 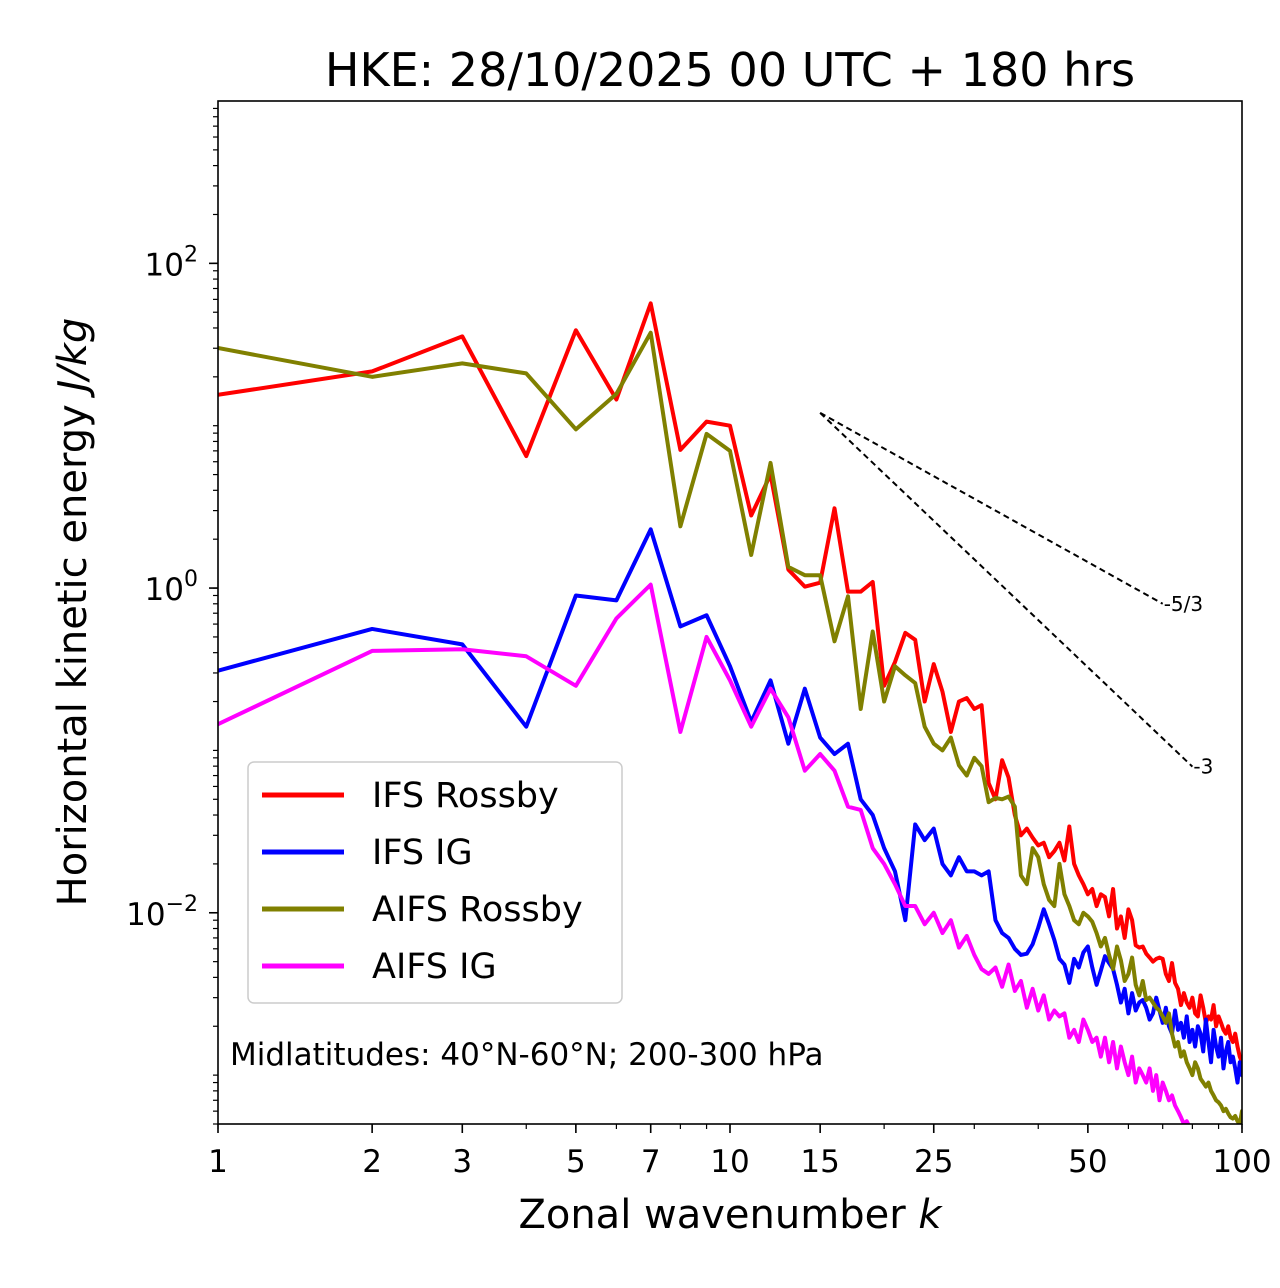 I want to click on x-tick-label: 1, so click(x=218, y=1162).